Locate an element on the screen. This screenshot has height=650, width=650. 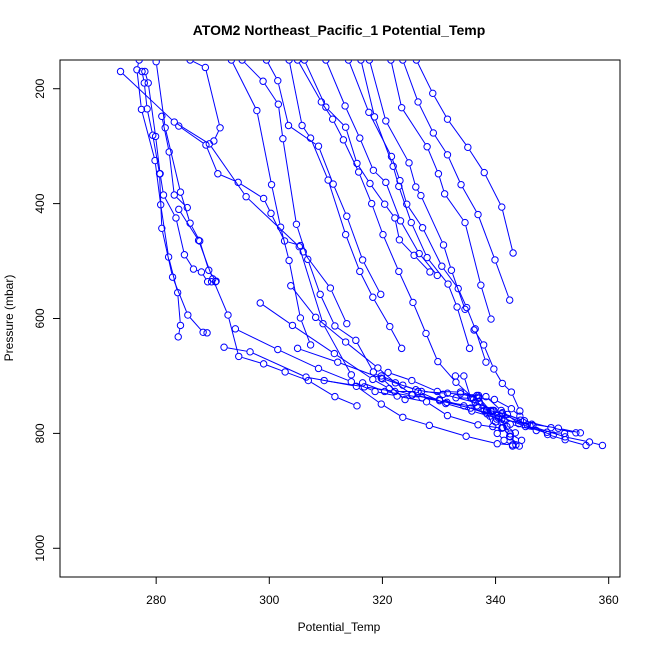
x-tick-label: 300 is located at coordinates (269, 600).